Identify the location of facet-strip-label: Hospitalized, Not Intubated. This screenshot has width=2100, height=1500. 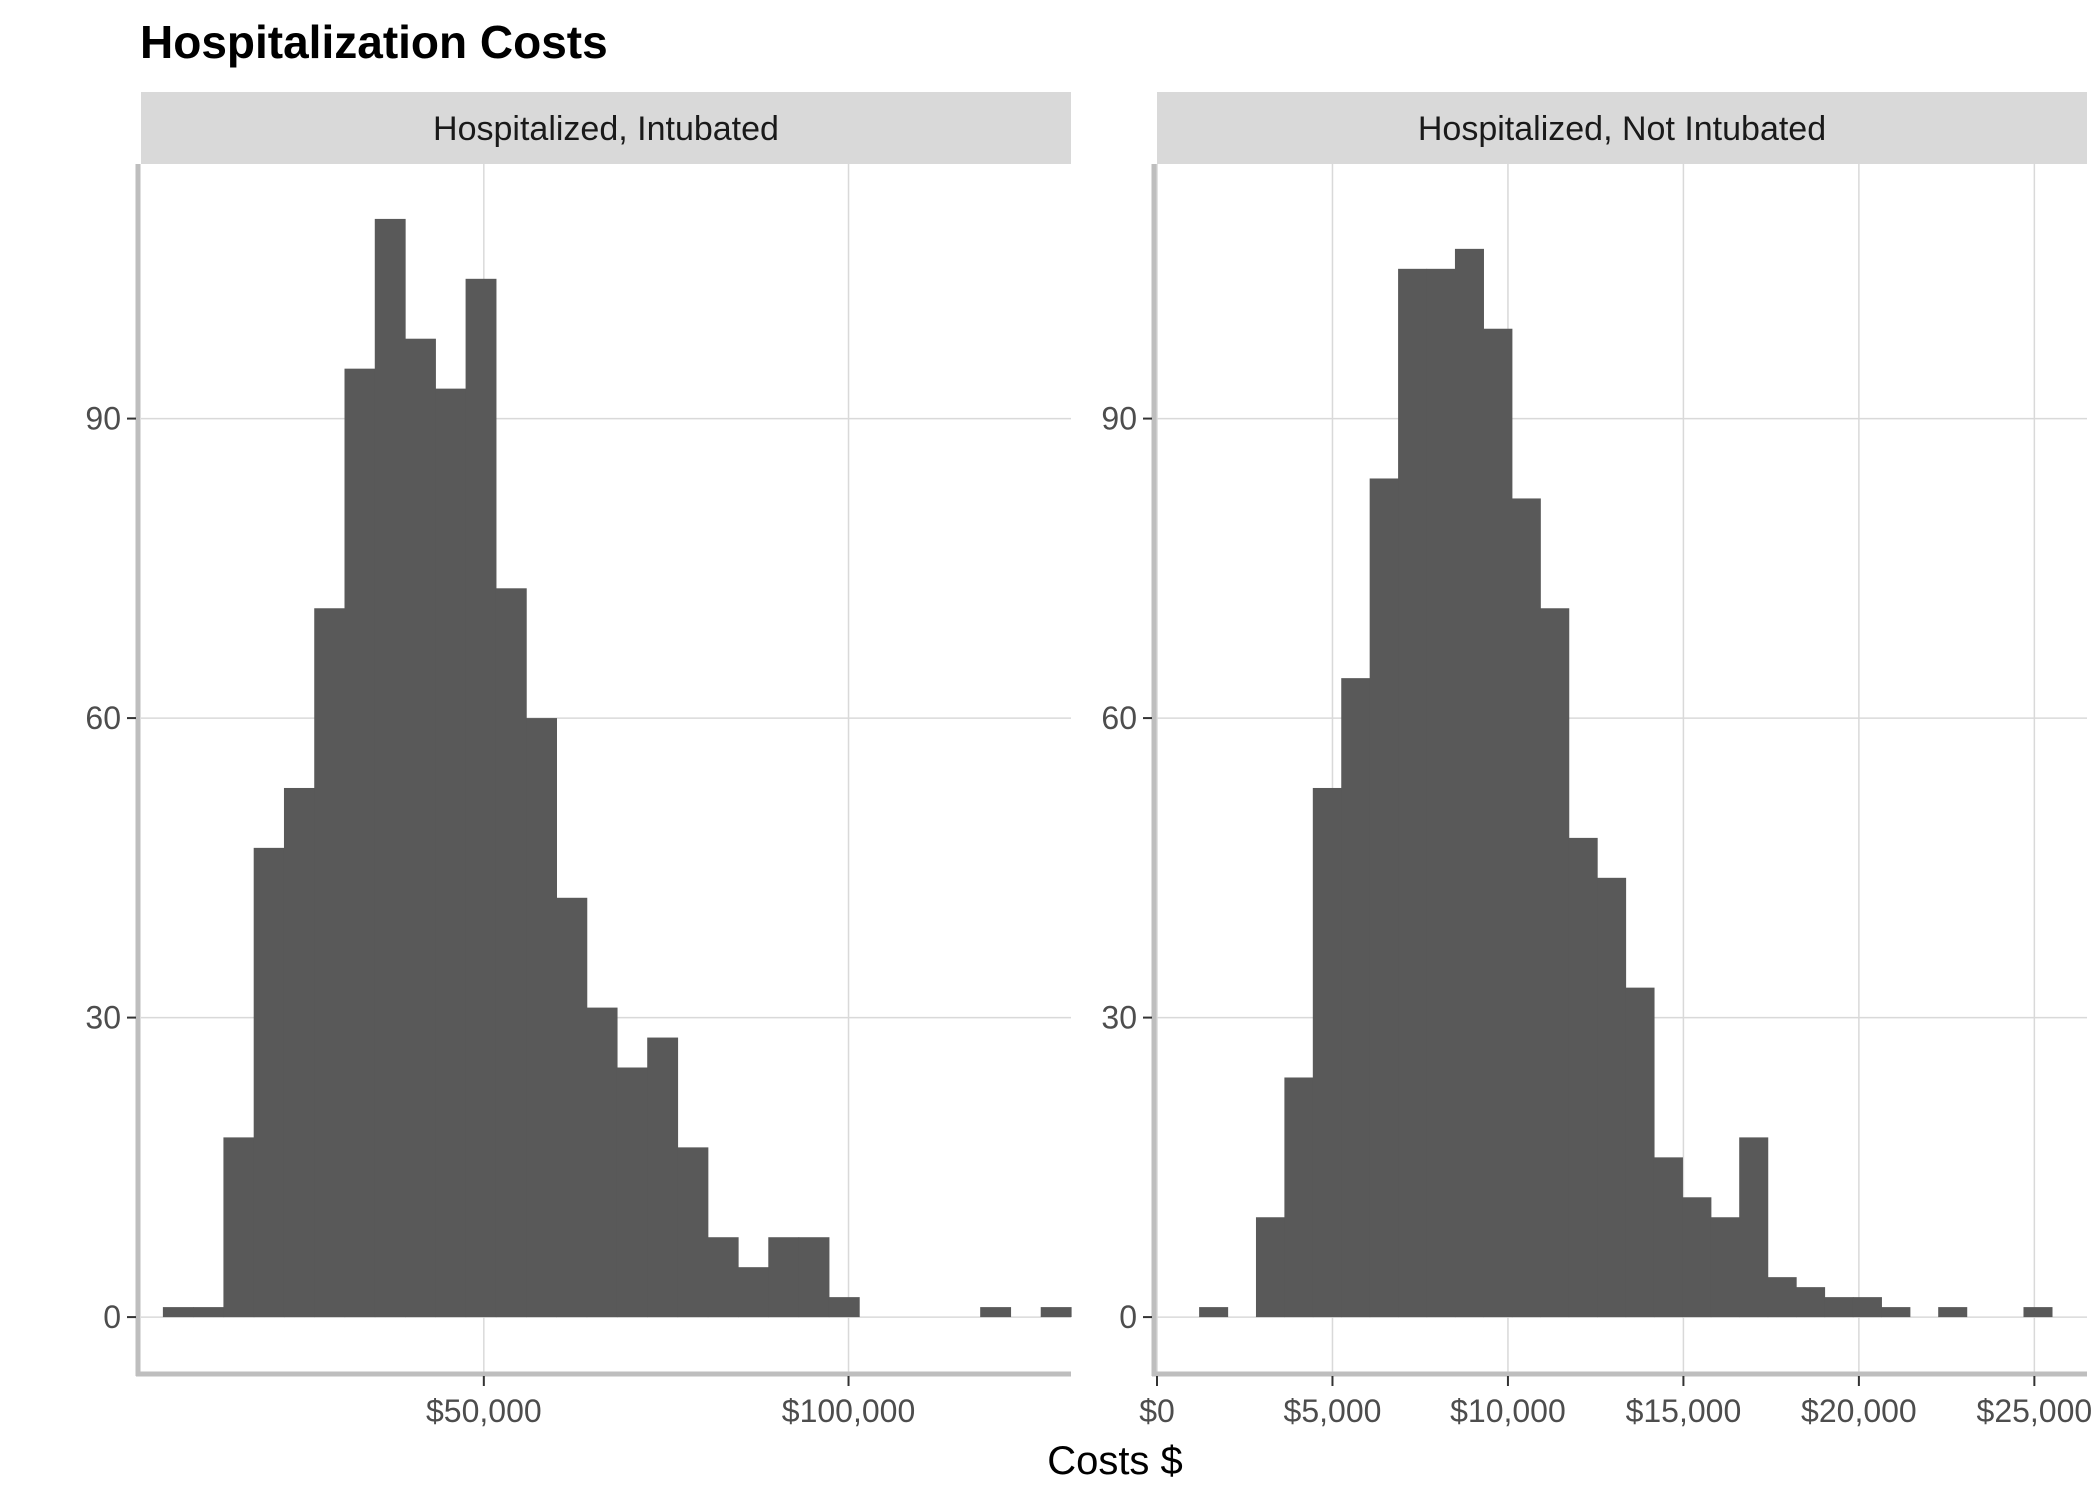
(1622, 129).